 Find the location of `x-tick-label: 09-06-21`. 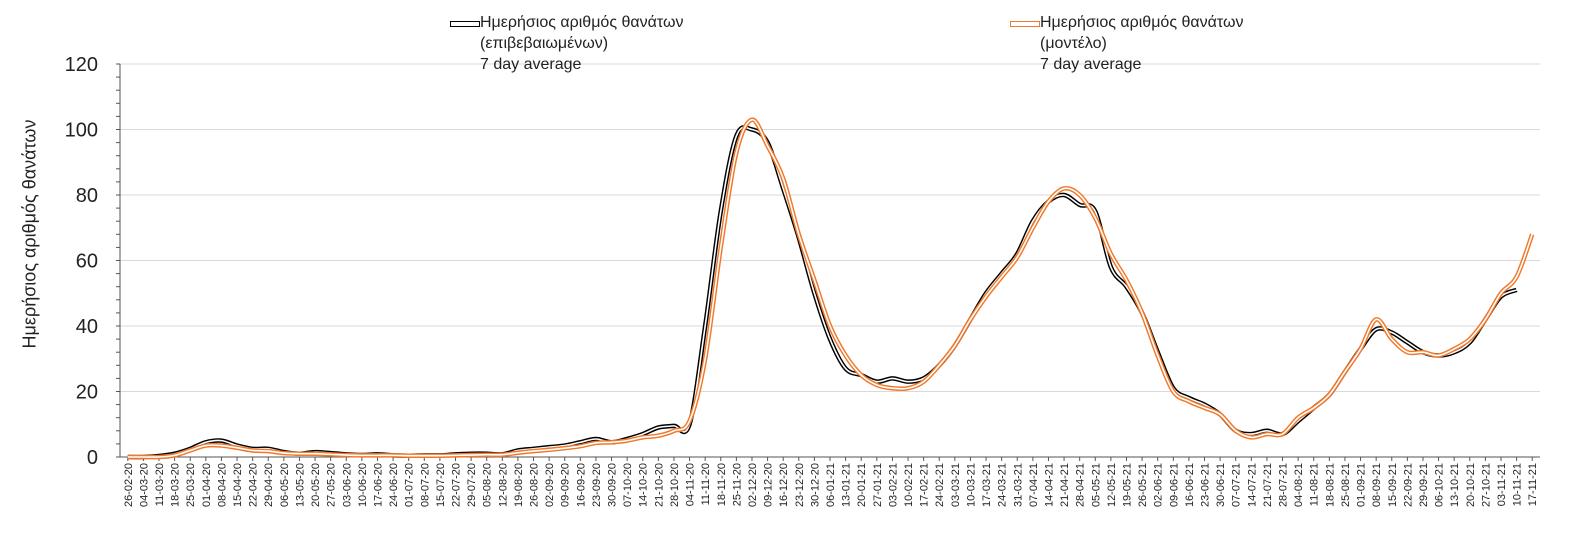

x-tick-label: 09-06-21 is located at coordinates (1174, 485).